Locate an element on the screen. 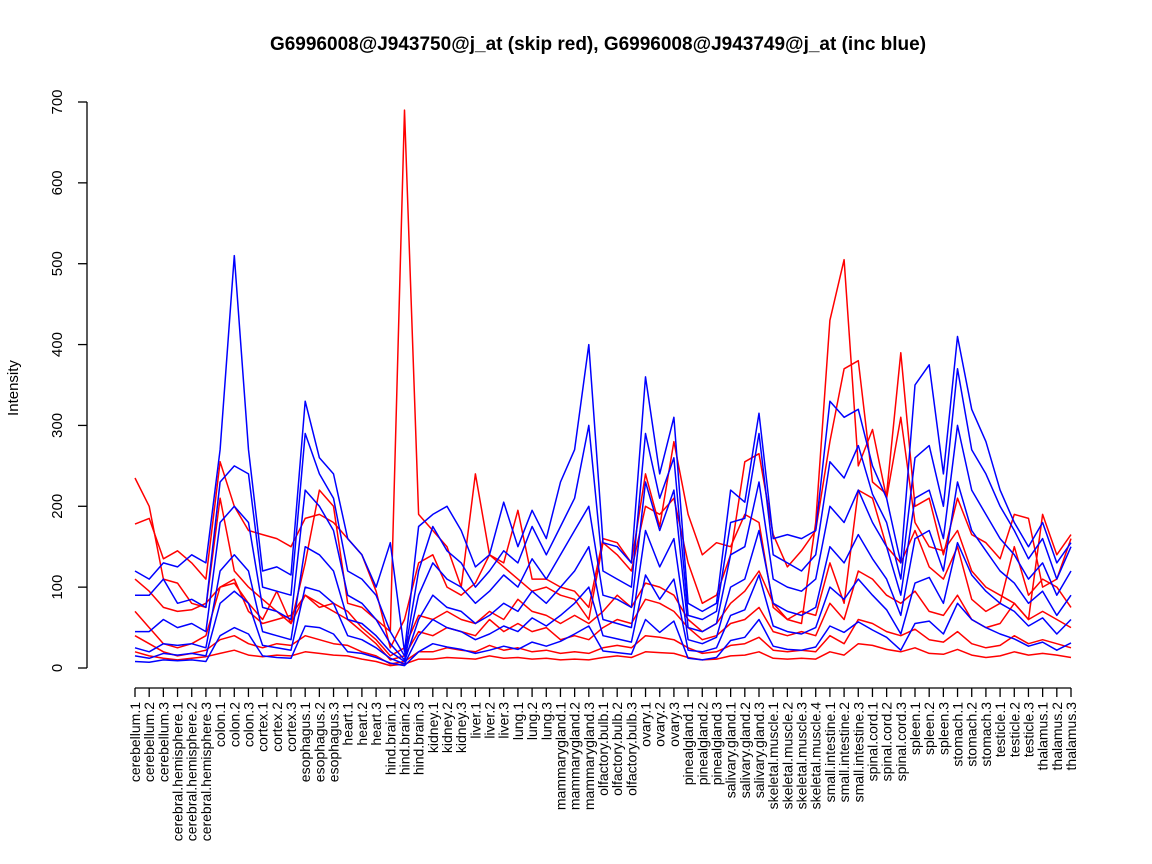  x-tick-label: ovary.3 is located at coordinates (674, 724).